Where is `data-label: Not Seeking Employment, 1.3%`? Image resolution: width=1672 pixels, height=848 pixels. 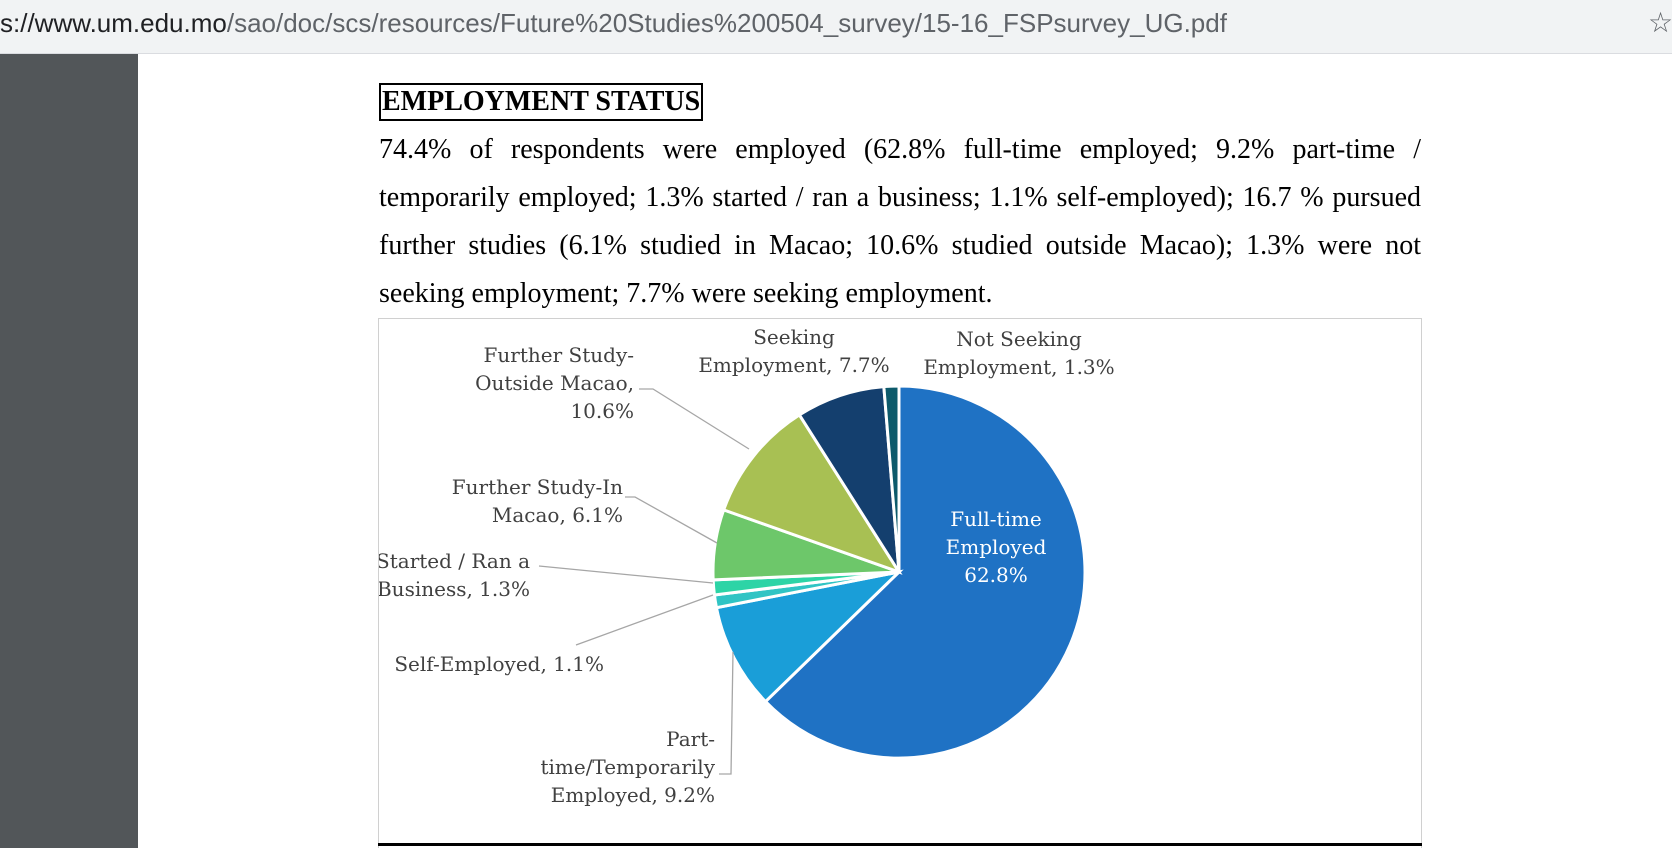 data-label: Not Seeking Employment, 1.3% is located at coordinates (1018, 353).